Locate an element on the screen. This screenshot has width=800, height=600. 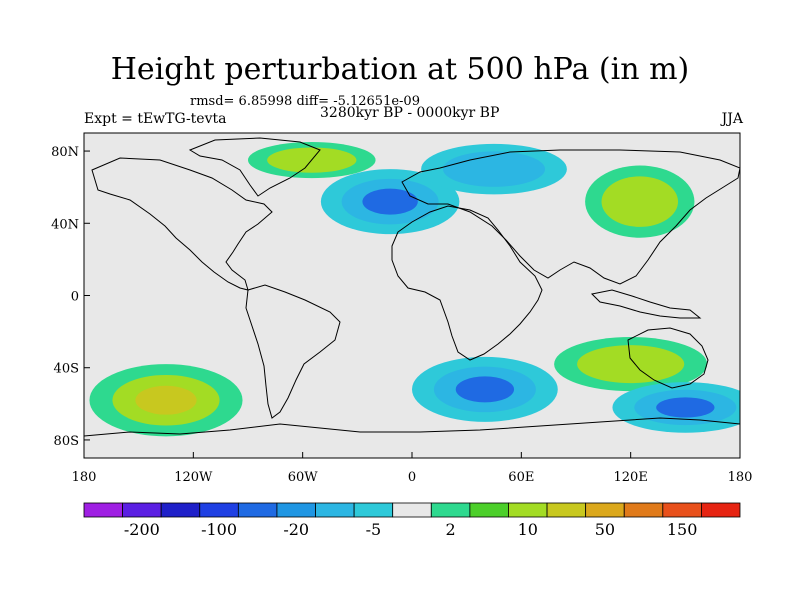
colorbar: -200 -100 -20 -5 2 10 50 150 is located at coordinates (412, 520).